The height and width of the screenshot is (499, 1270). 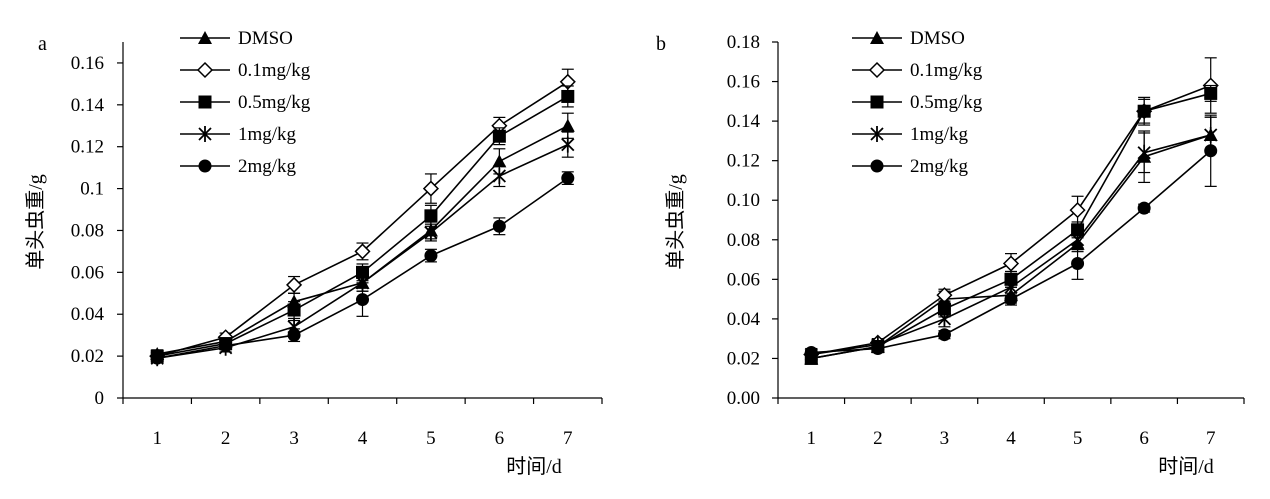 I want to click on y-tick-label: 0.06, so click(x=743, y=279).